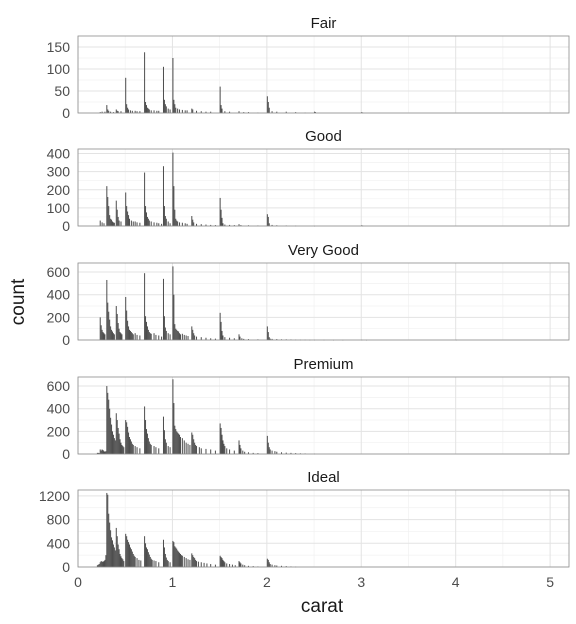 This screenshot has height=624, width=576. I want to click on y-tick-label: 0, so click(66, 567).